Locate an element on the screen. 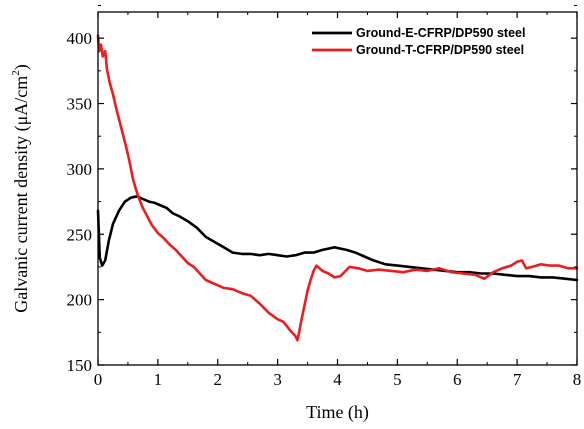  y-tick-label: 300 is located at coordinates (80, 169).